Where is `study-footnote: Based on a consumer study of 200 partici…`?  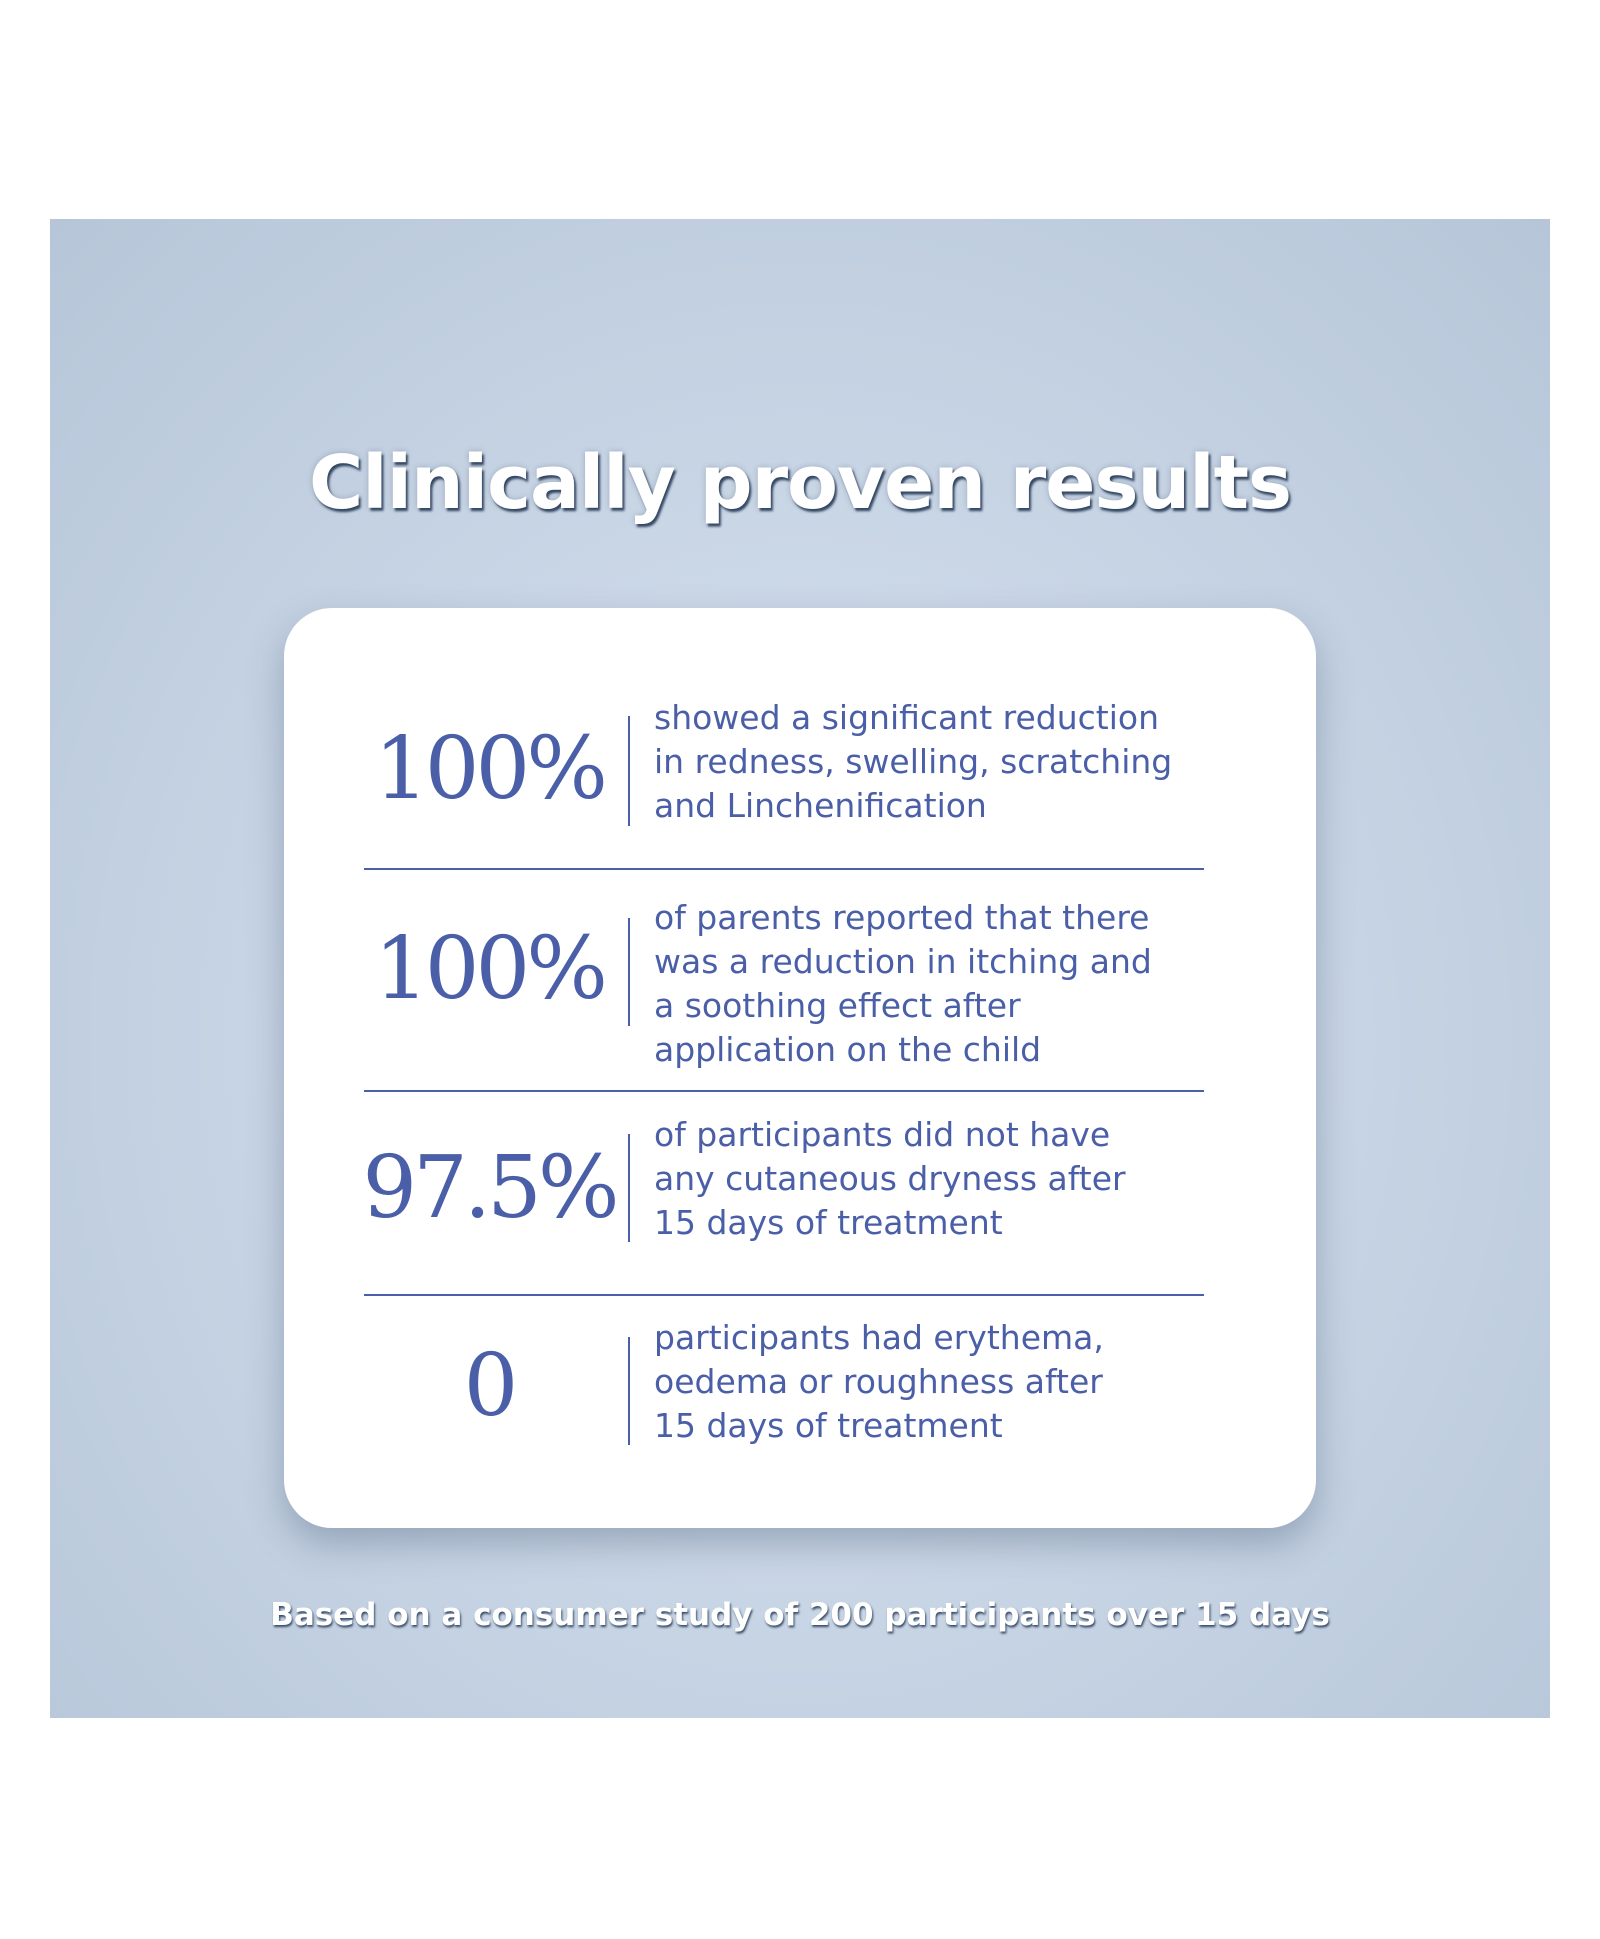 study-footnote: Based on a consumer study of 200 partici… is located at coordinates (800, 1615).